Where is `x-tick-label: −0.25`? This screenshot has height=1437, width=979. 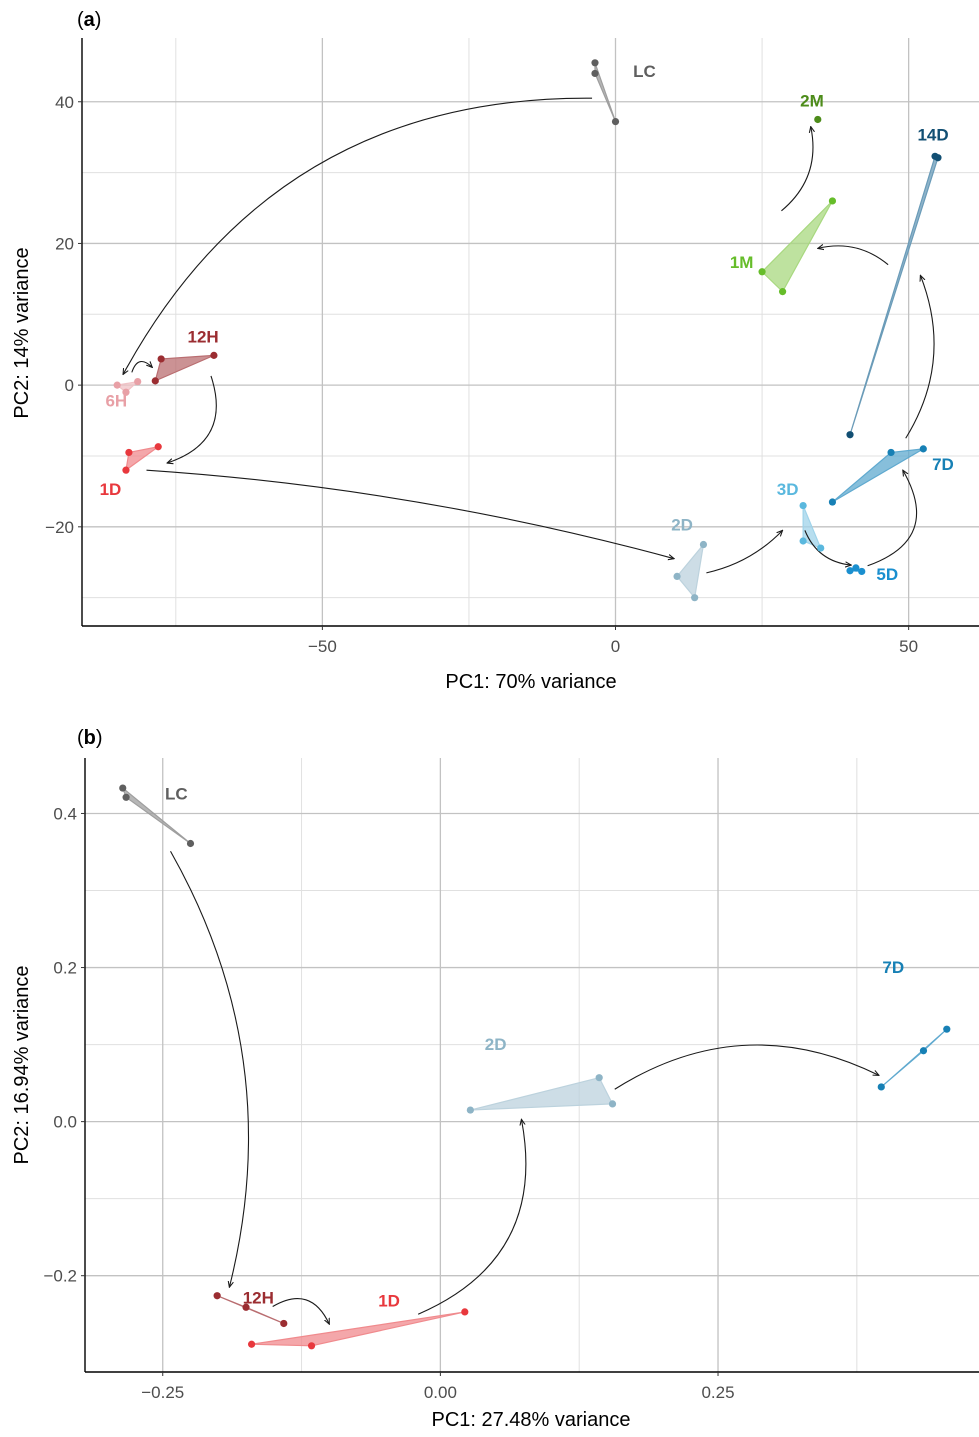 x-tick-label: −0.25 is located at coordinates (162, 1392).